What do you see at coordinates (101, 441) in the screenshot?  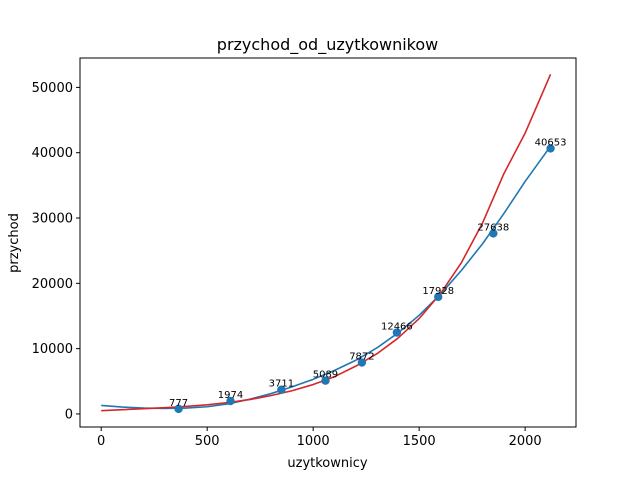 I see `x-tick-label-0: 0` at bounding box center [101, 441].